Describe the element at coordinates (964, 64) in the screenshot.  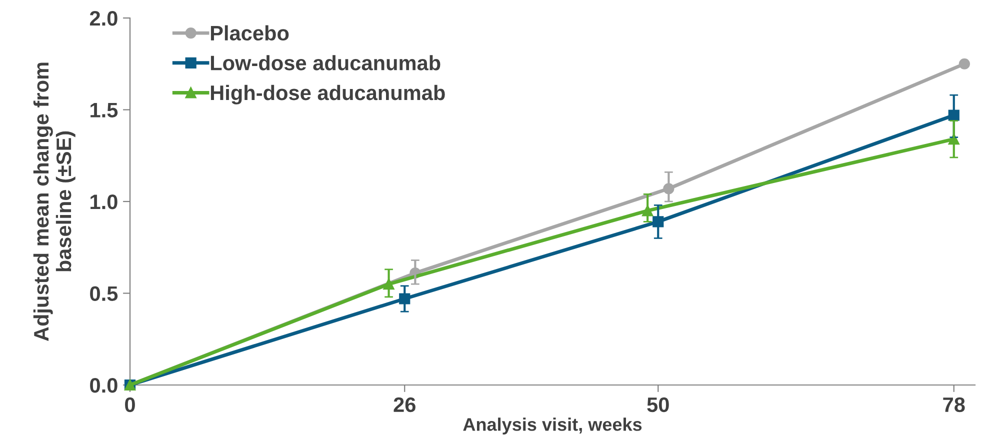
I see `point` at that location.